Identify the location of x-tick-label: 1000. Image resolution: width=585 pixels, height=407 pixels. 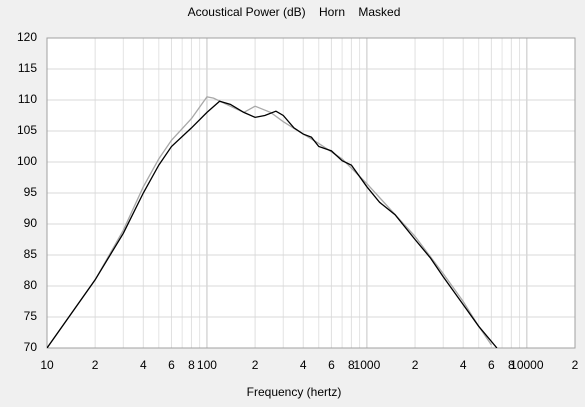
(367, 365).